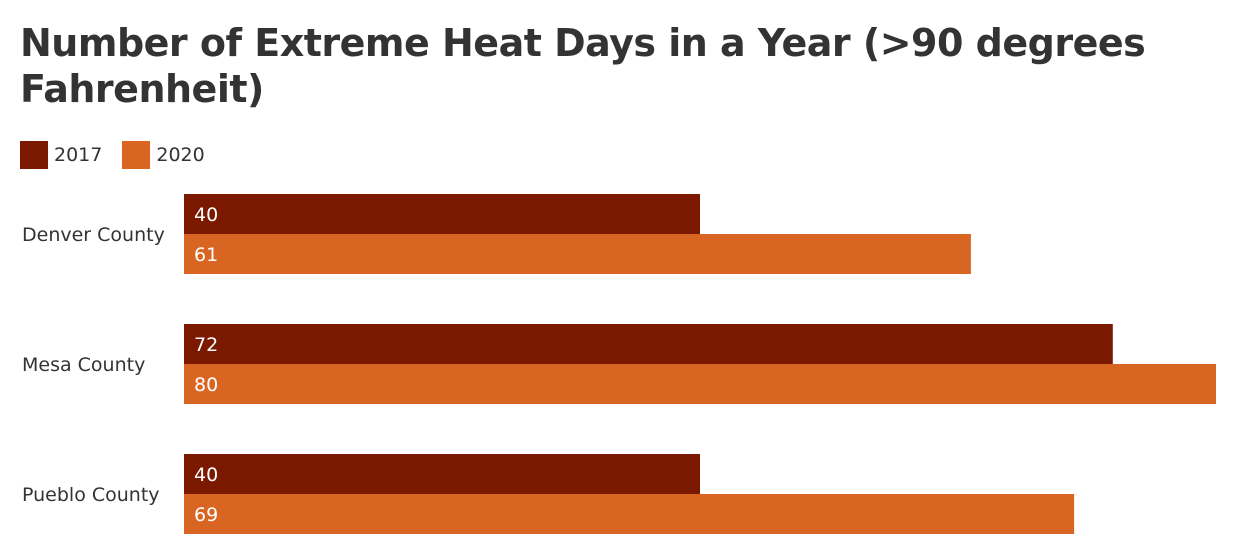 Image resolution: width=1240 pixels, height=556 pixels. What do you see at coordinates (700, 384) in the screenshot?
I see `bar-mesa-county-2020` at bounding box center [700, 384].